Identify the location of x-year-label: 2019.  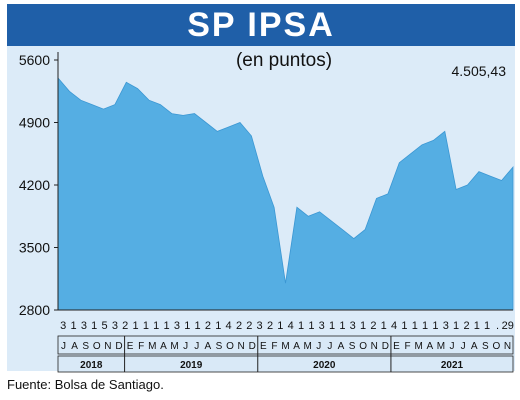
(191, 365).